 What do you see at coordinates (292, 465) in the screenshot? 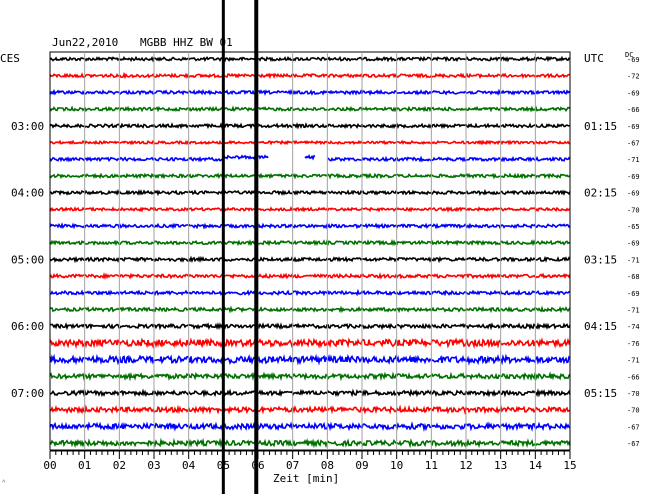
I see `x-tick-label: 07` at bounding box center [292, 465].